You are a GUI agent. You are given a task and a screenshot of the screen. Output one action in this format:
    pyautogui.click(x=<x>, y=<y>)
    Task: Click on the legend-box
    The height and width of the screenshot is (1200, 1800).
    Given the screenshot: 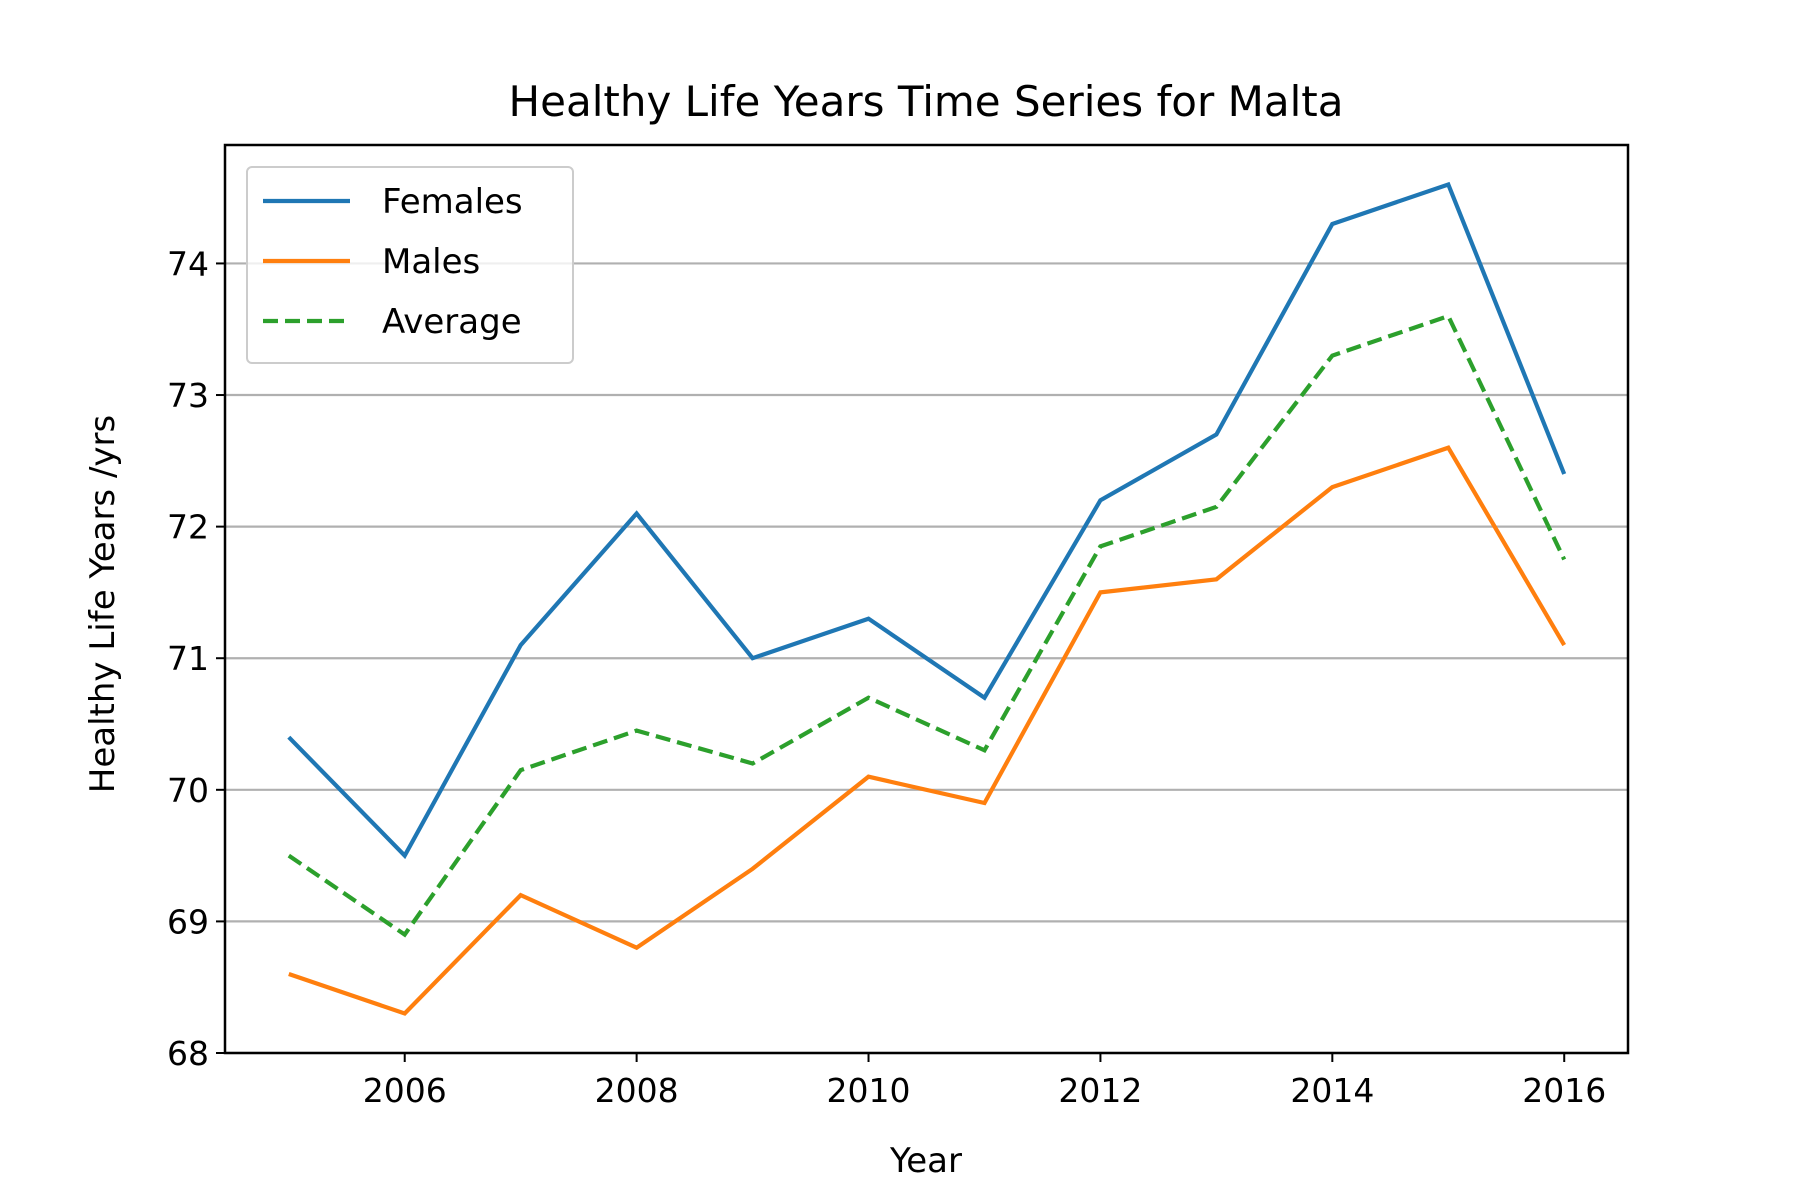 What is the action you would take?
    pyautogui.click(x=410, y=265)
    